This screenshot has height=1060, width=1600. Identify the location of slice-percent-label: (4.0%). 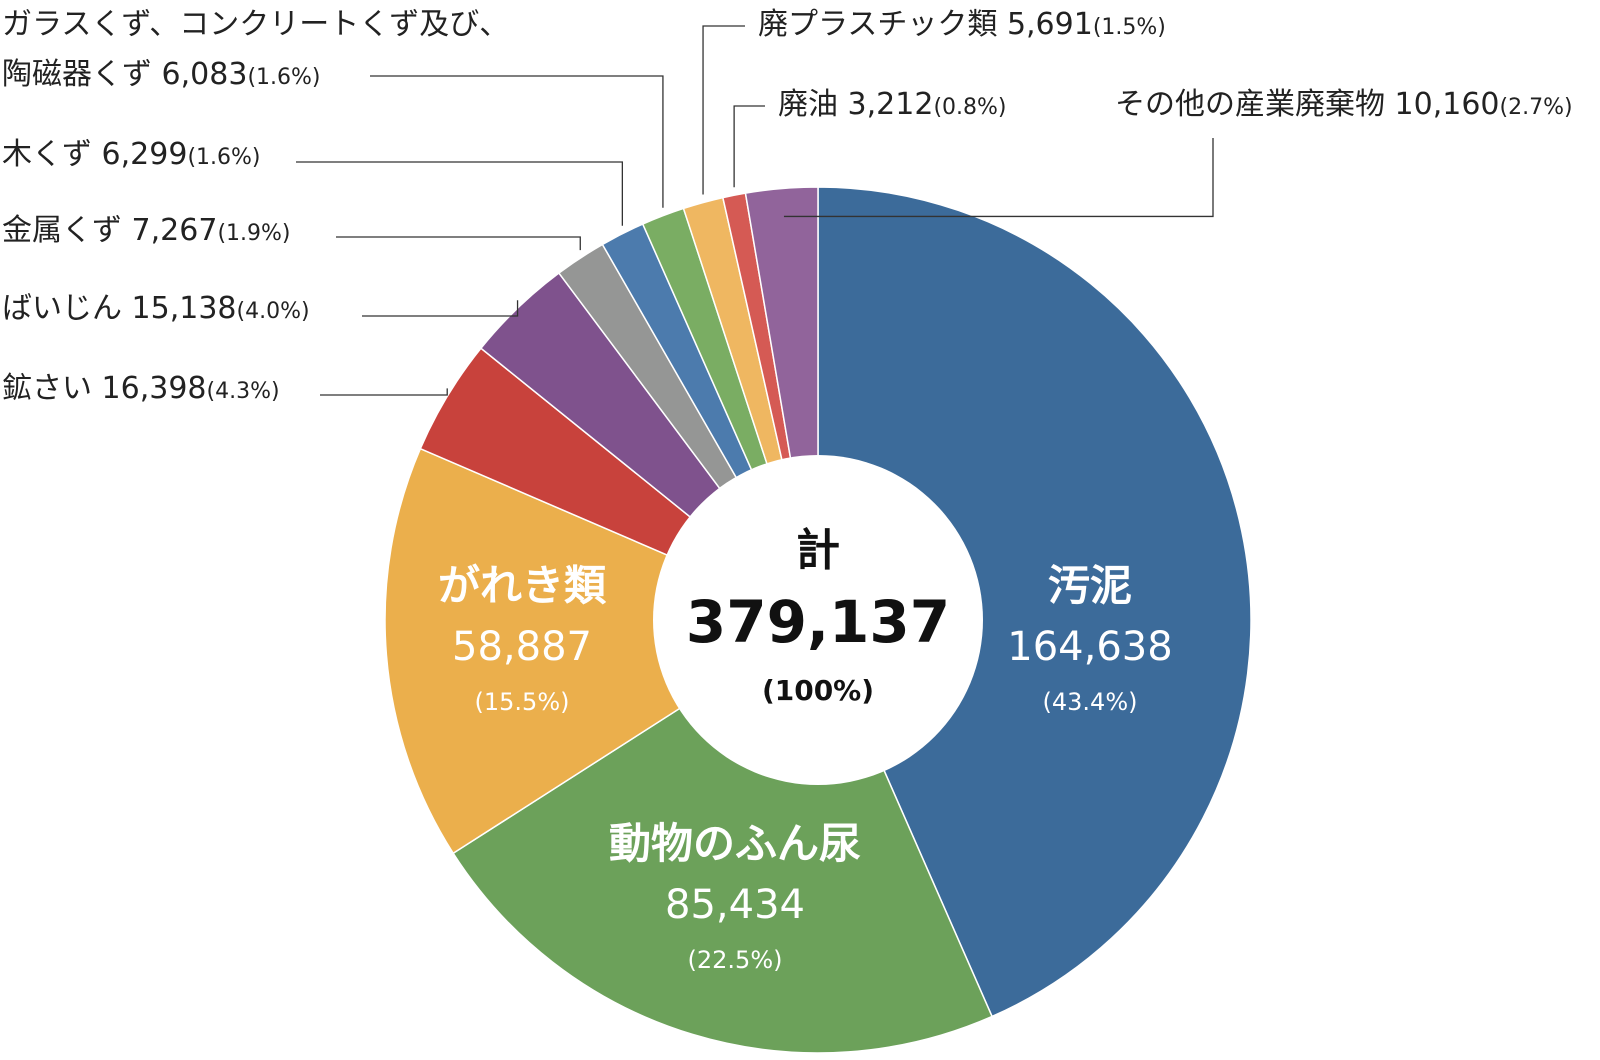
(273, 311).